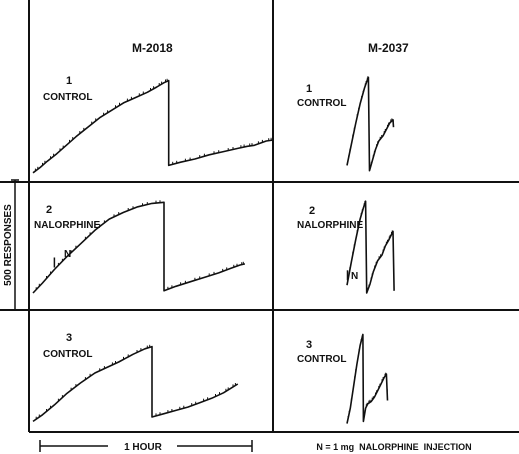 Image resolution: width=519 pixels, height=454 pixels. I want to click on panel-number-right-1: 1, so click(309, 89).